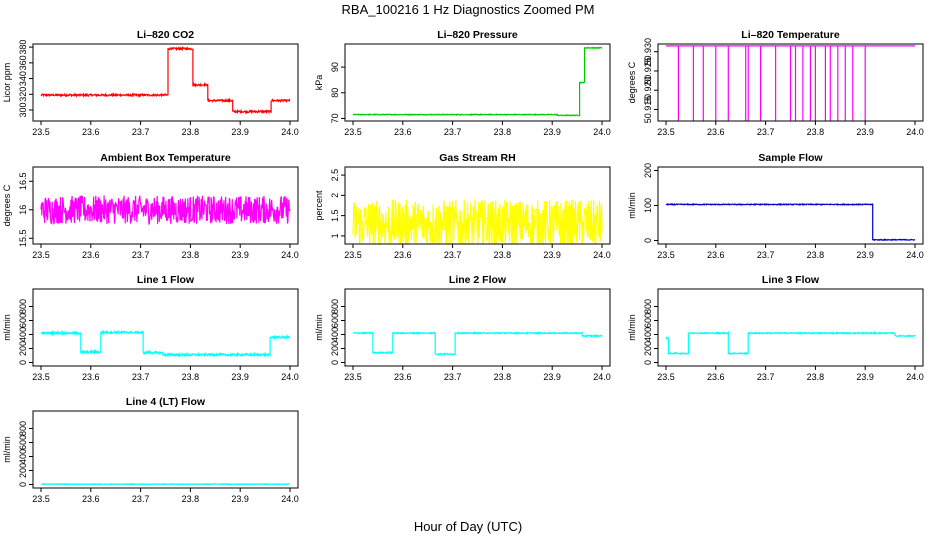 This screenshot has width=936, height=540. I want to click on panel-title: Line 3 Flow, so click(791, 280).